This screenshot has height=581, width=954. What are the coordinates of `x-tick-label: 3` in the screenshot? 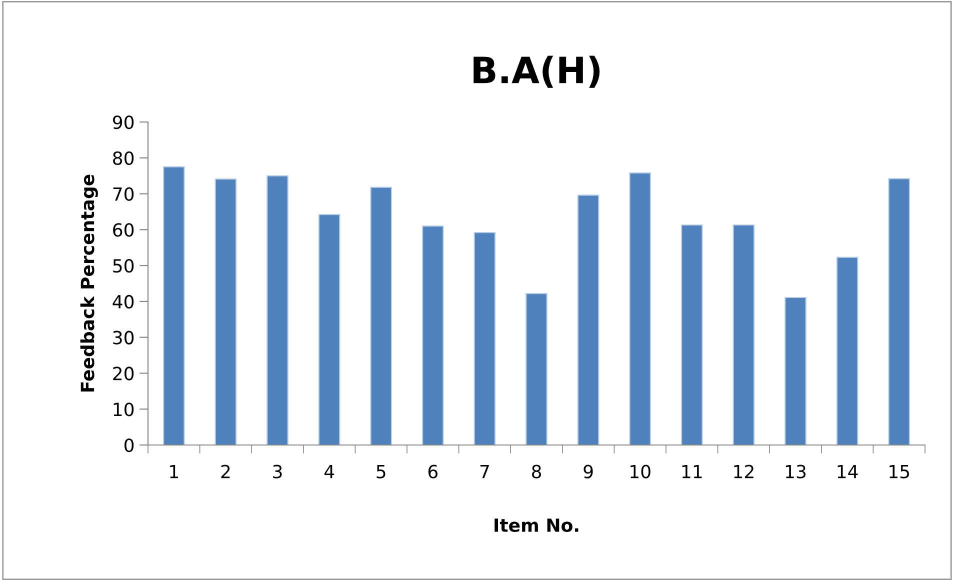 It's located at (277, 471).